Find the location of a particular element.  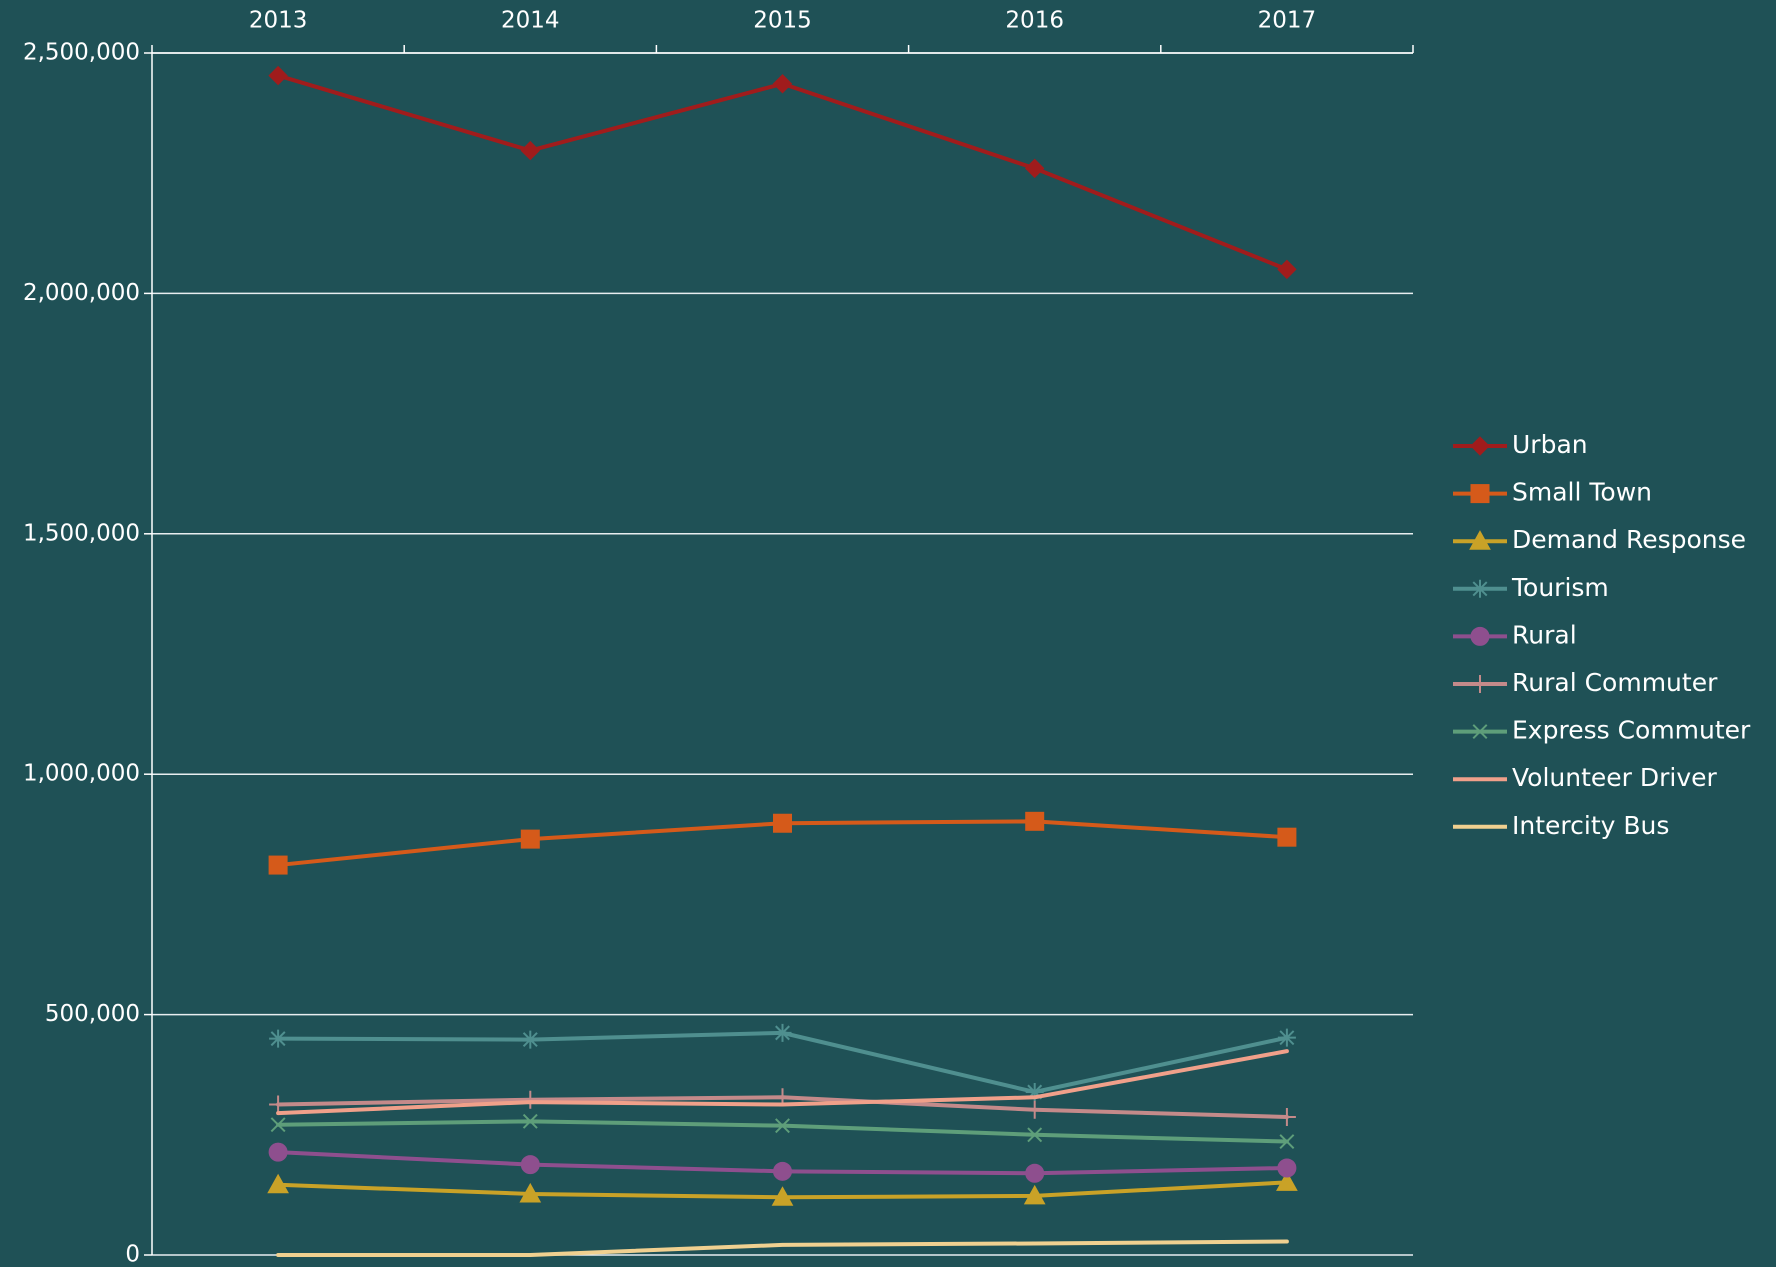

x-tick-label: 2015 is located at coordinates (782, 21).